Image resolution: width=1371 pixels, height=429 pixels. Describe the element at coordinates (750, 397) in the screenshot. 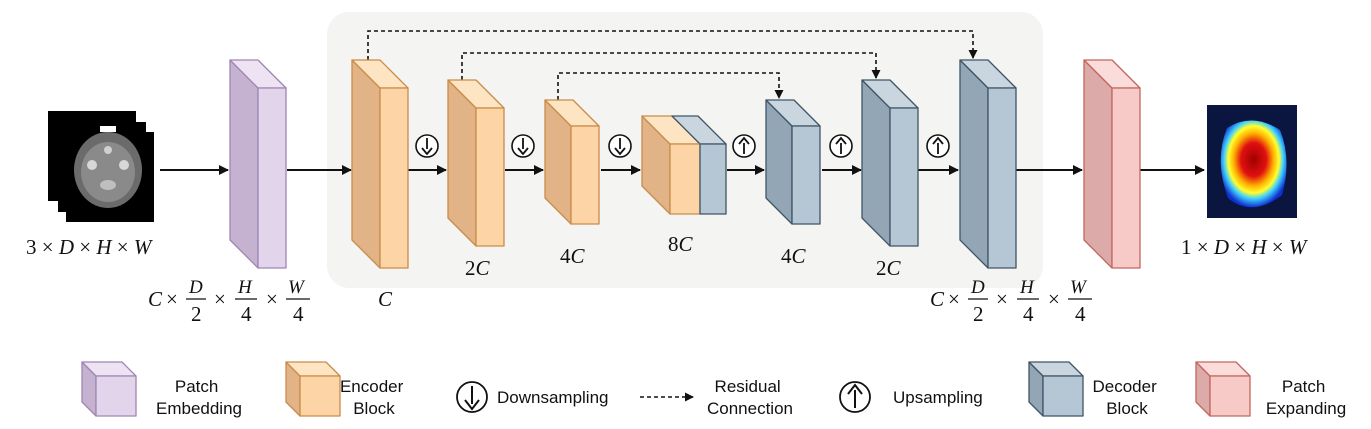

I see `legend-residual-label: Residual Connection` at that location.